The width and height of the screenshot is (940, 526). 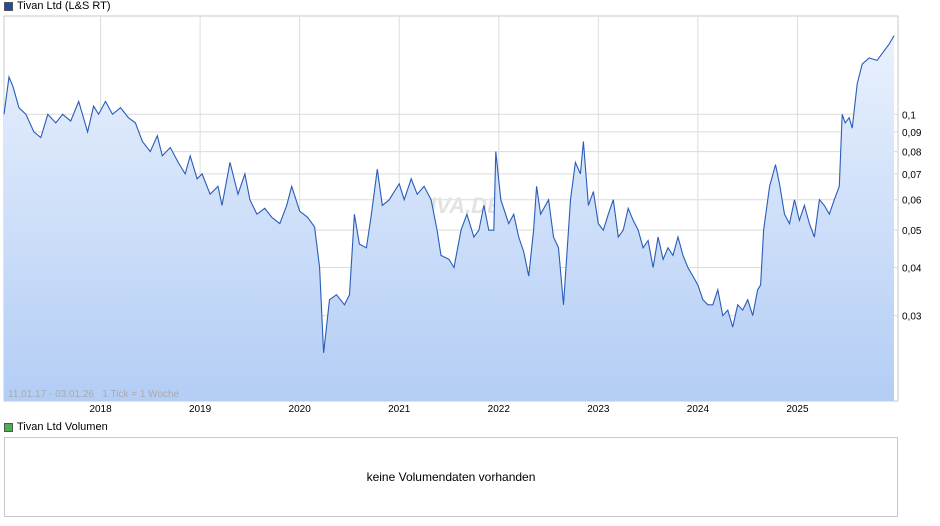 I want to click on y-tick-label: 0,07, so click(x=912, y=175).